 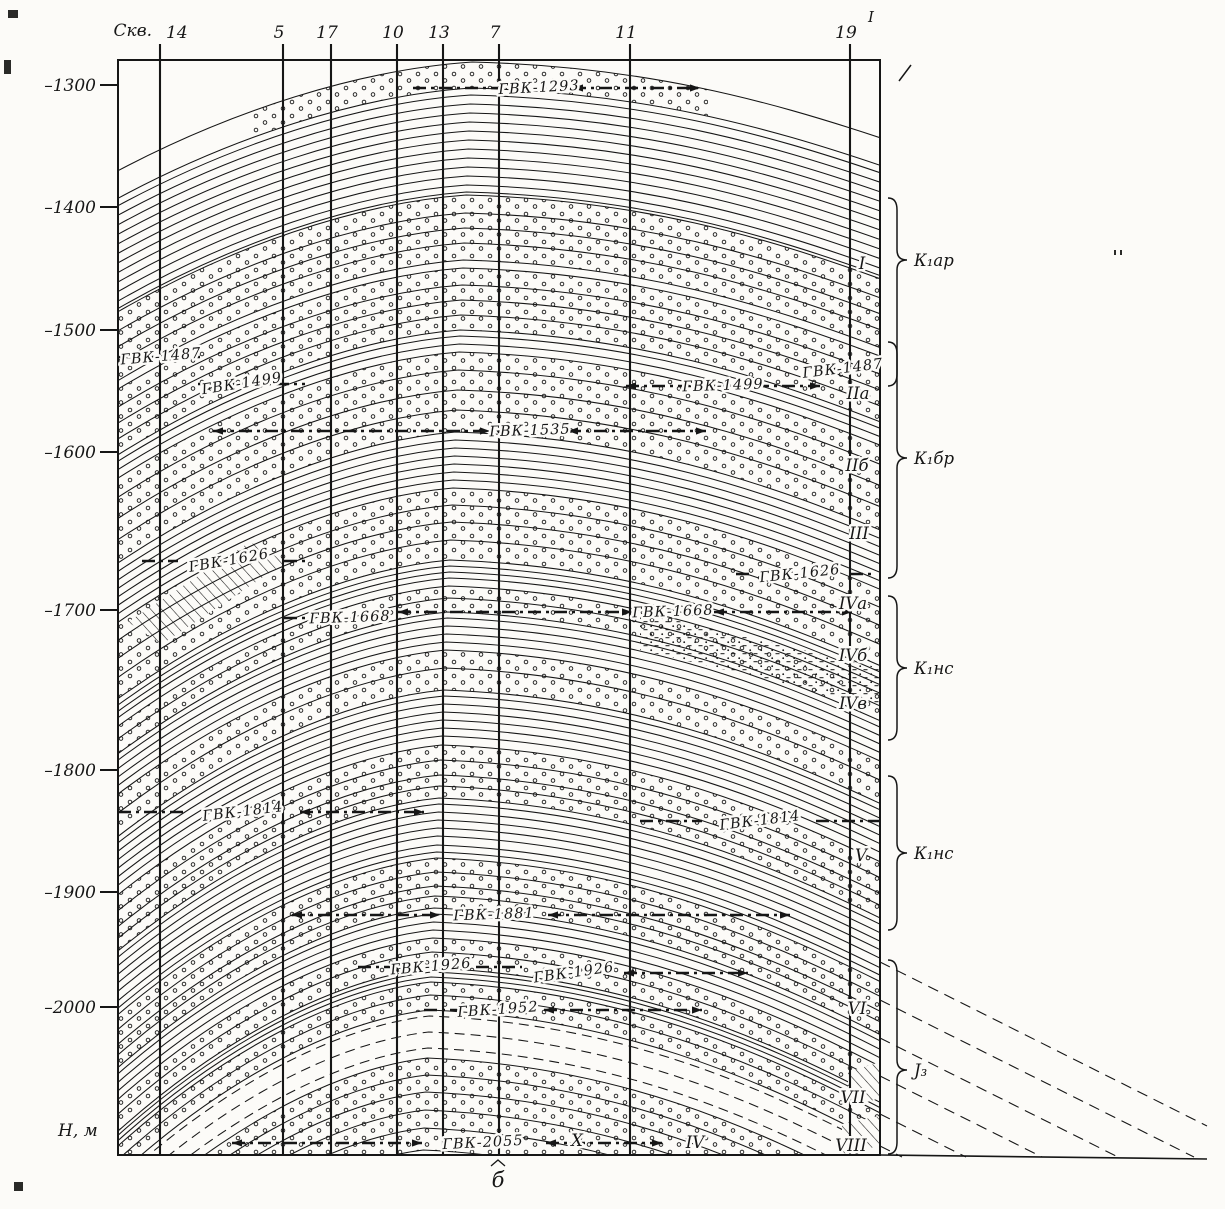 What do you see at coordinates (871, 17) in the screenshot?
I see `section-mark-top-right: I` at bounding box center [871, 17].